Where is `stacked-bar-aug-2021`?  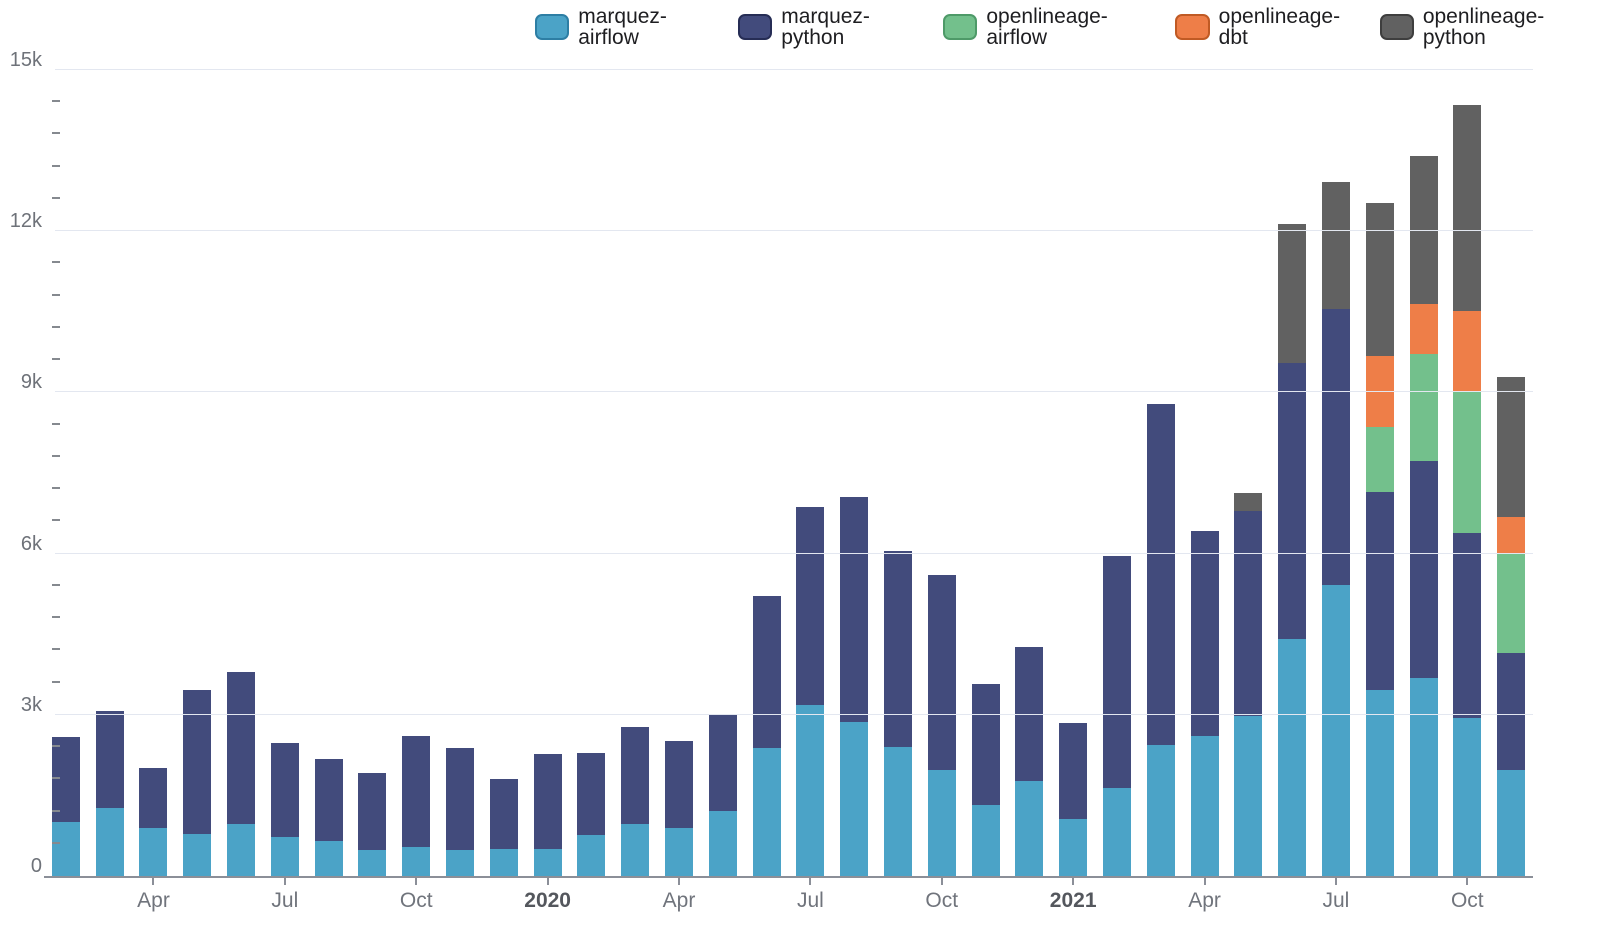 stacked-bar-aug-2021 is located at coordinates (1379, 539).